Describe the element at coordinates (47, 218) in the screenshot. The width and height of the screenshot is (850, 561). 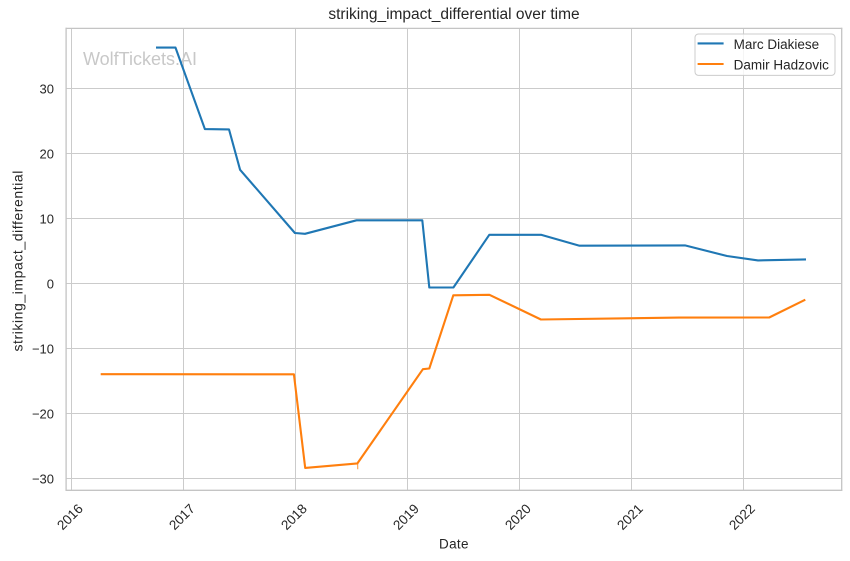
I see `svg-text: 10` at that location.